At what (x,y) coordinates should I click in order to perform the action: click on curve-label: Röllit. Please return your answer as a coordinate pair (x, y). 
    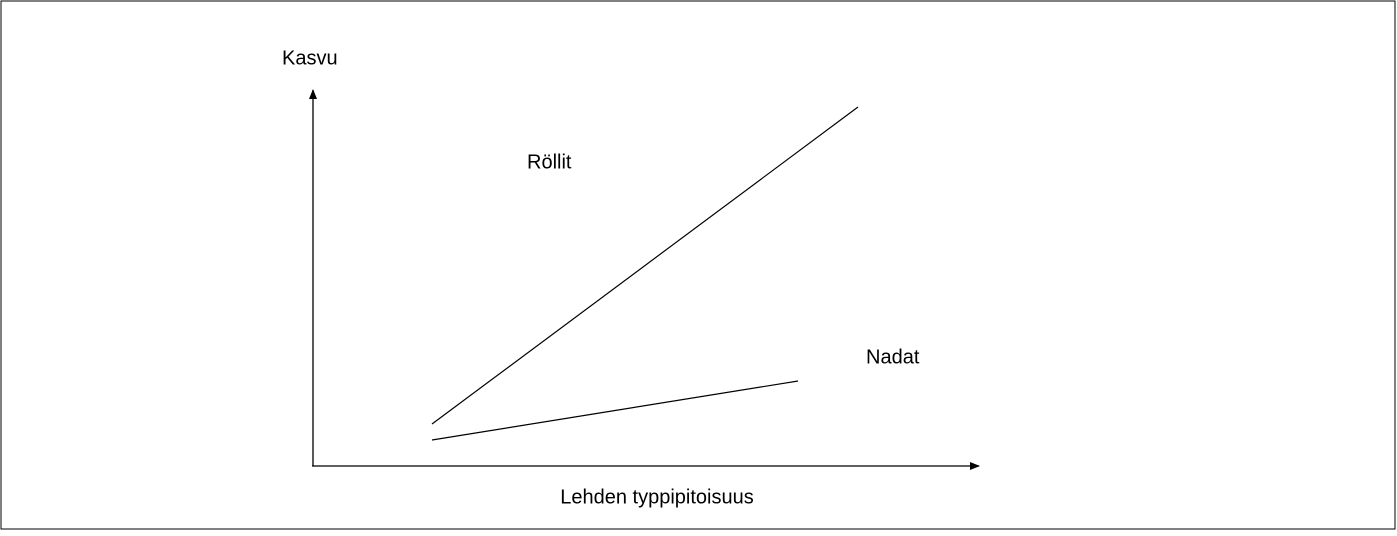
    Looking at the image, I should click on (549, 162).